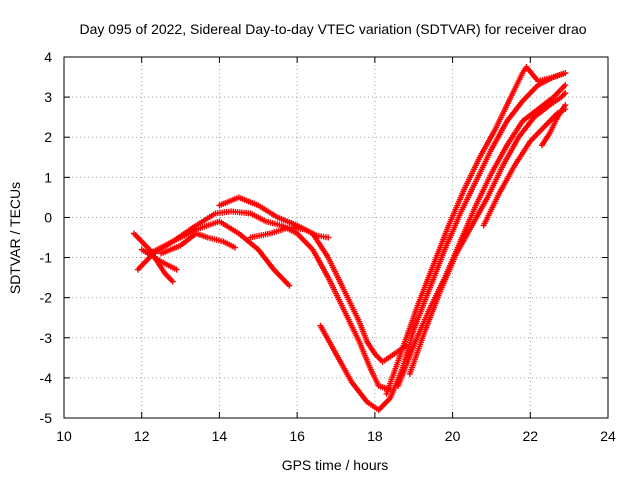  Describe the element at coordinates (530, 436) in the screenshot. I see `x-tick-label: 22` at that location.